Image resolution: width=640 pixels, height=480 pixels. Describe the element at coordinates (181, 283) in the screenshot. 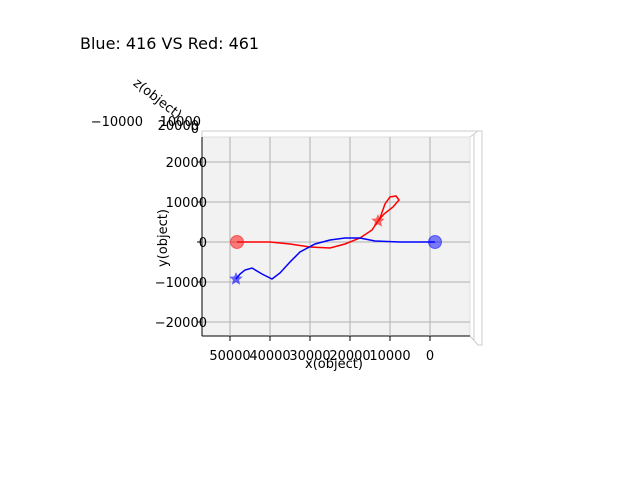

I see `y-tick-label: −10000` at that location.